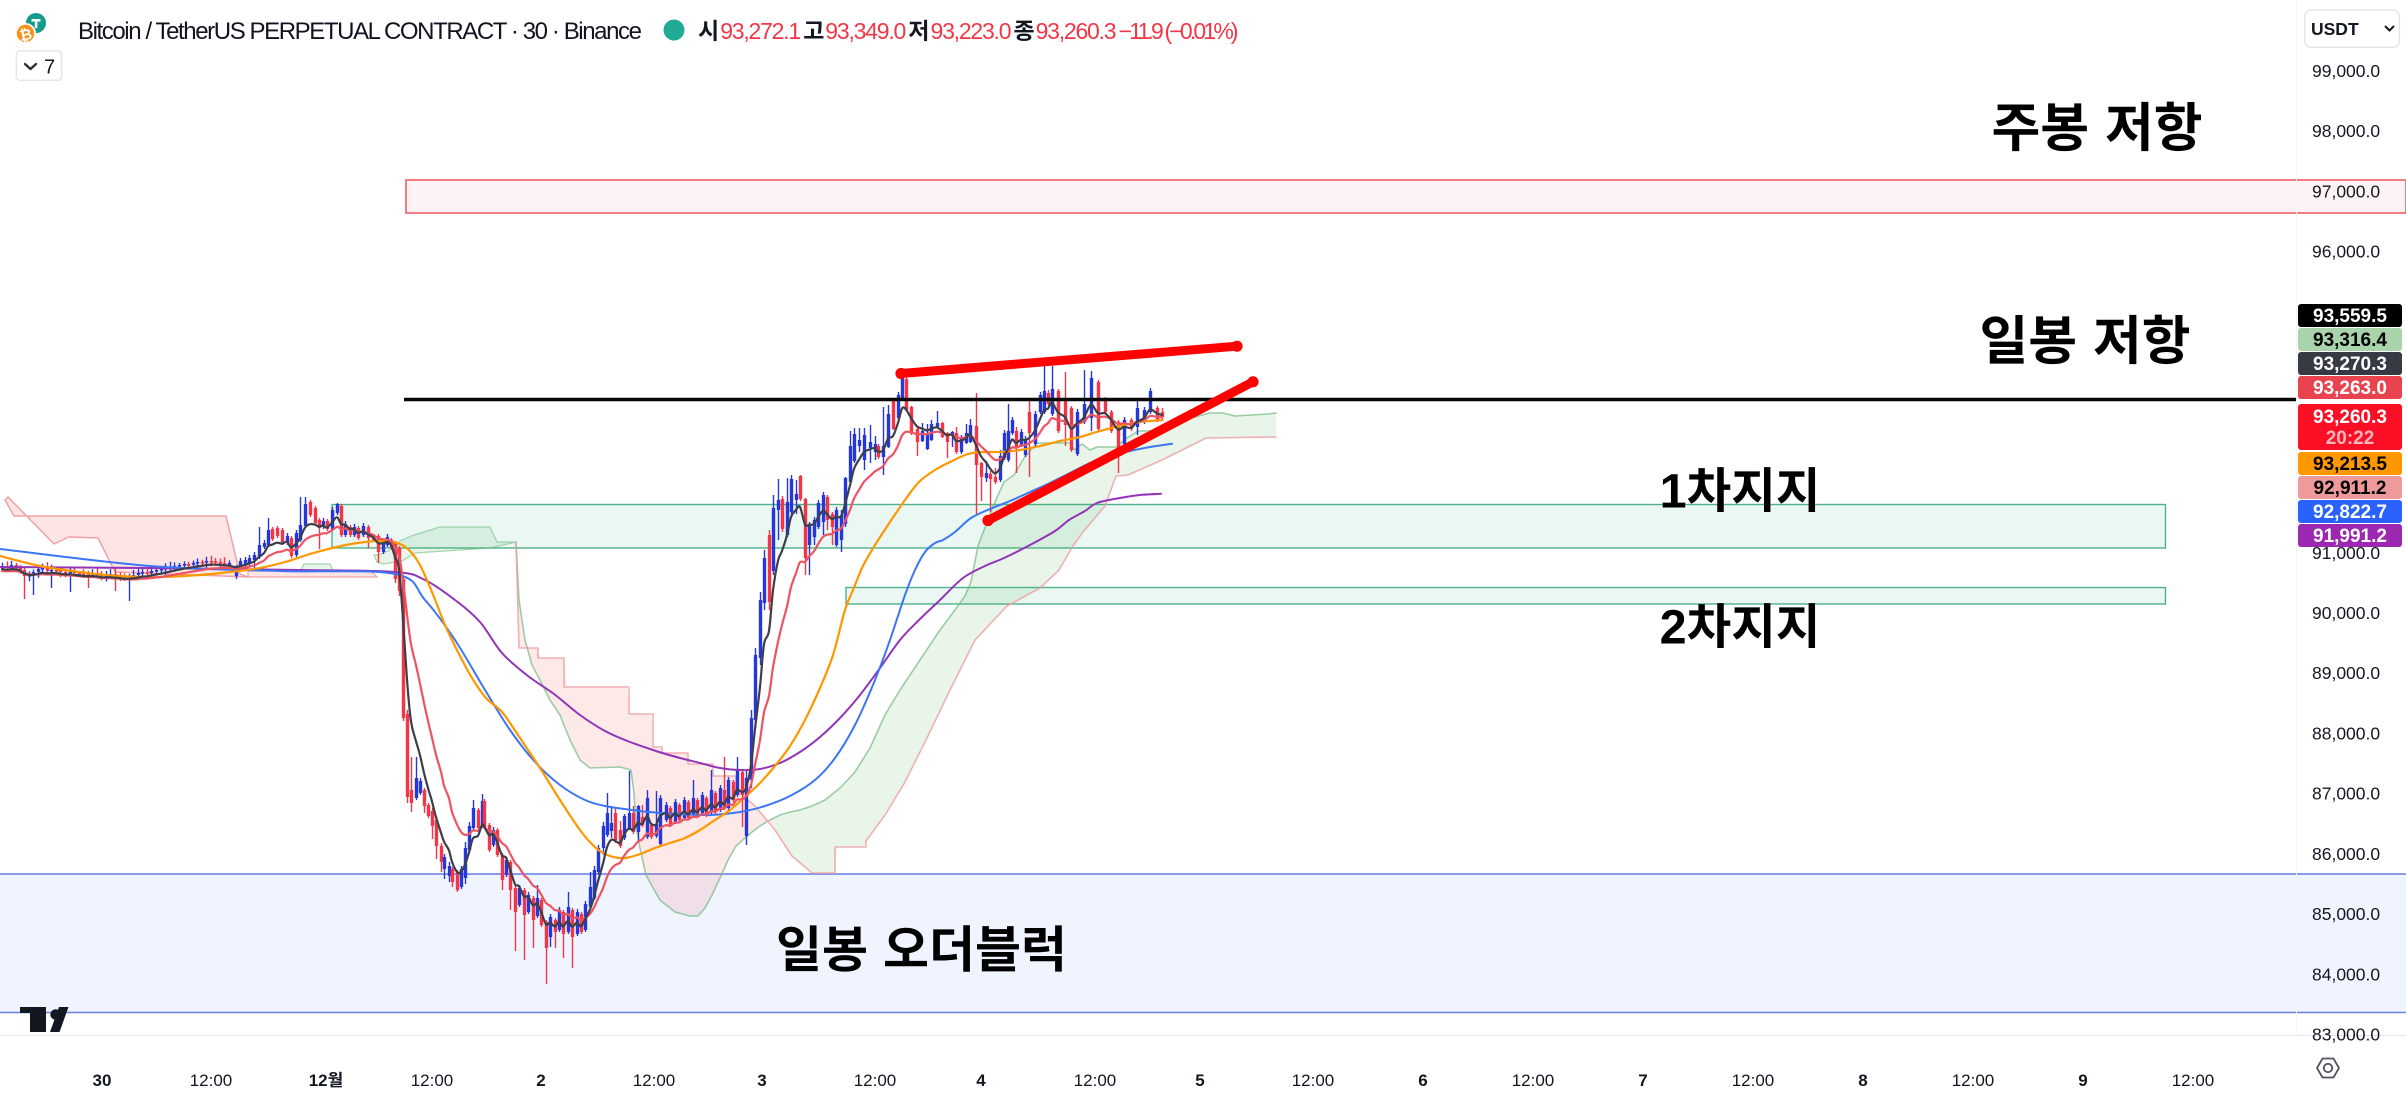 This screenshot has height=1099, width=2406. I want to click on svg-text: 6, so click(1422, 1080).